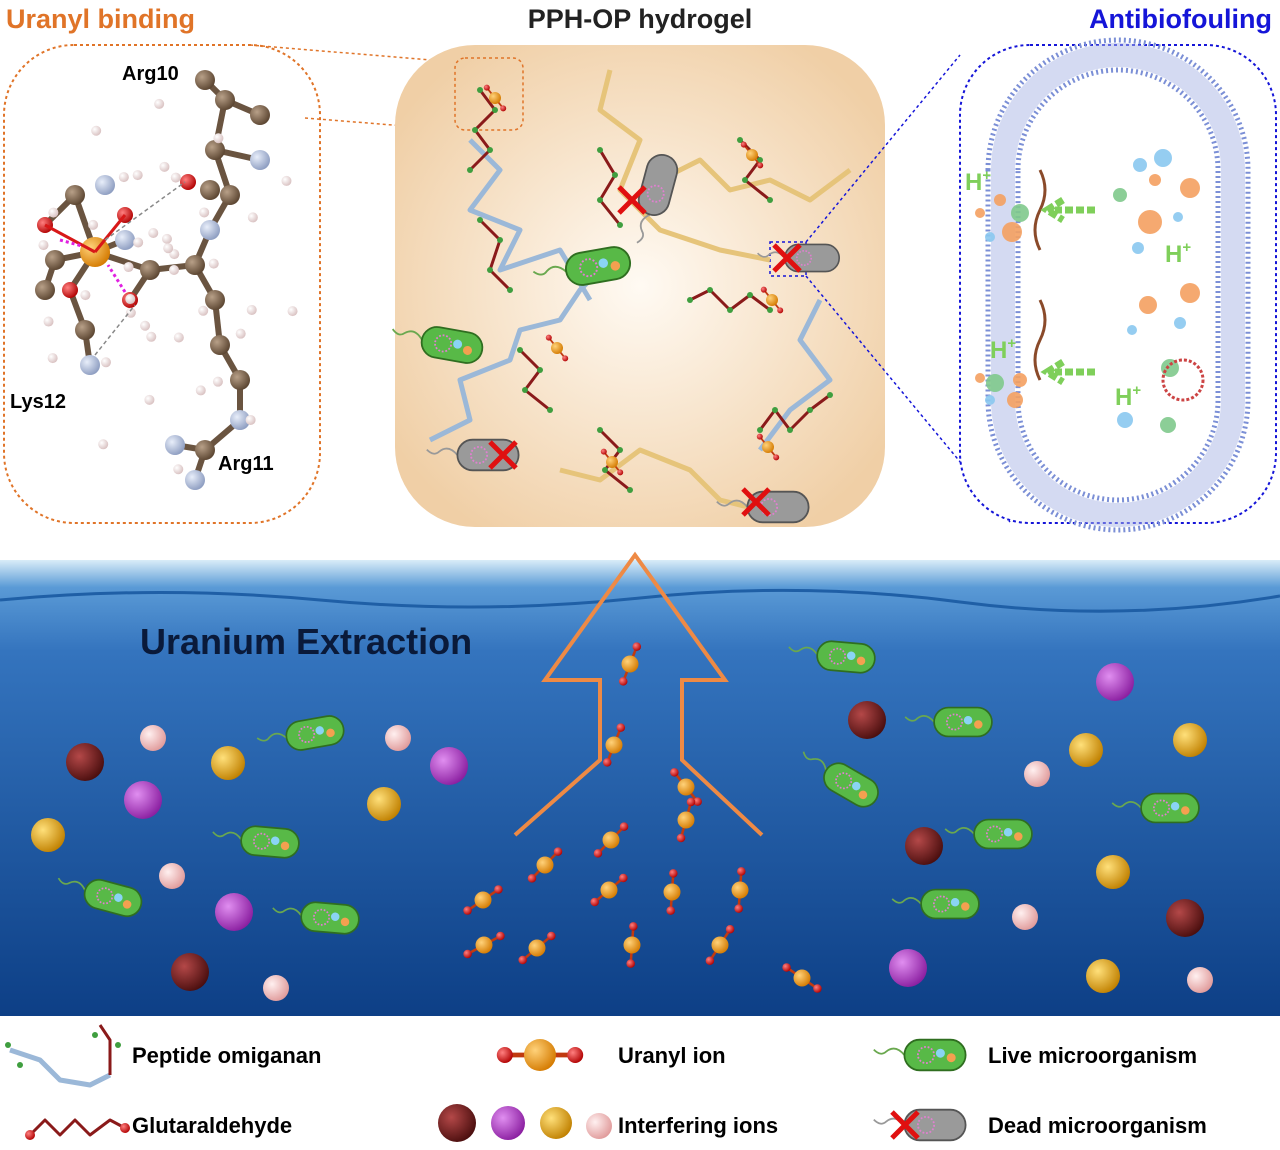 This screenshot has width=1280, height=1150. I want to click on cell-body, so click(658, 185).